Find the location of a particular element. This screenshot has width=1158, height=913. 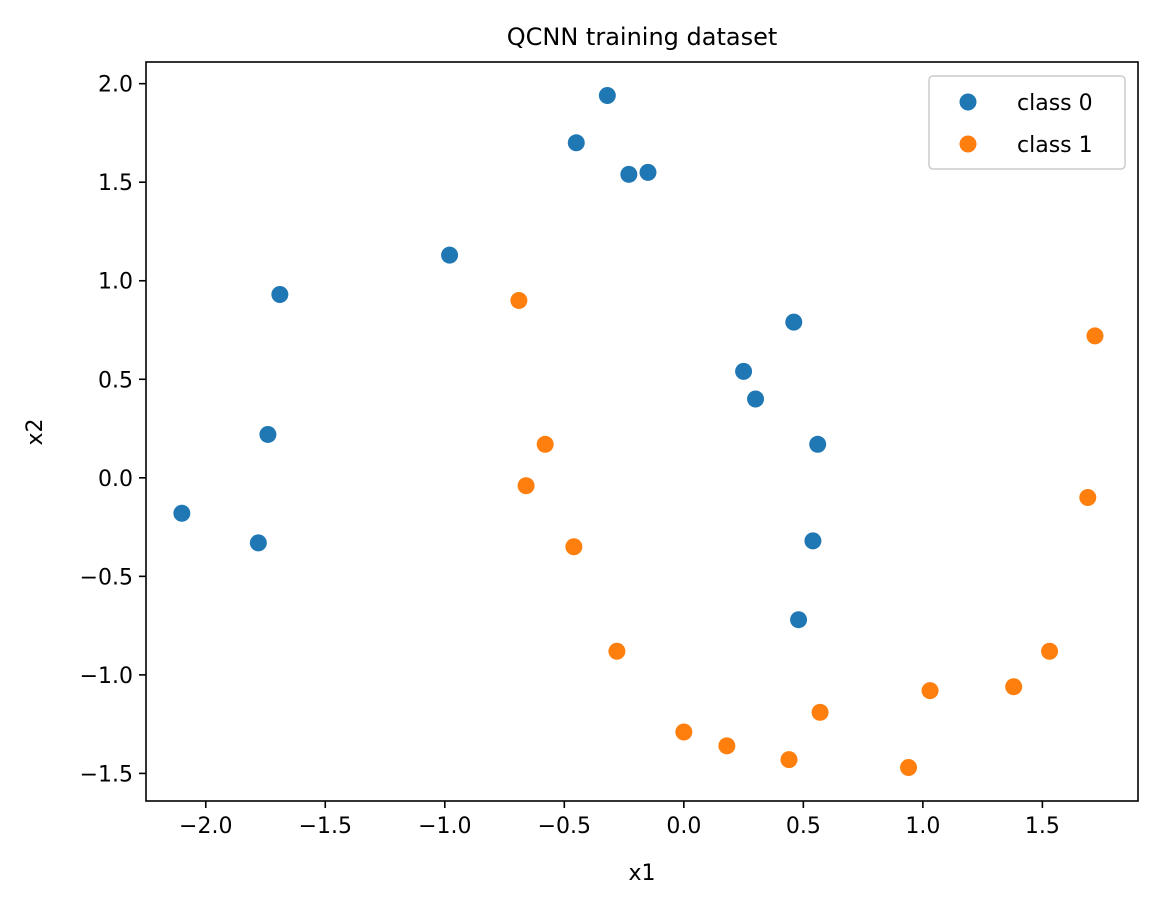

legend-label-class-0: class 0 is located at coordinates (1055, 103).